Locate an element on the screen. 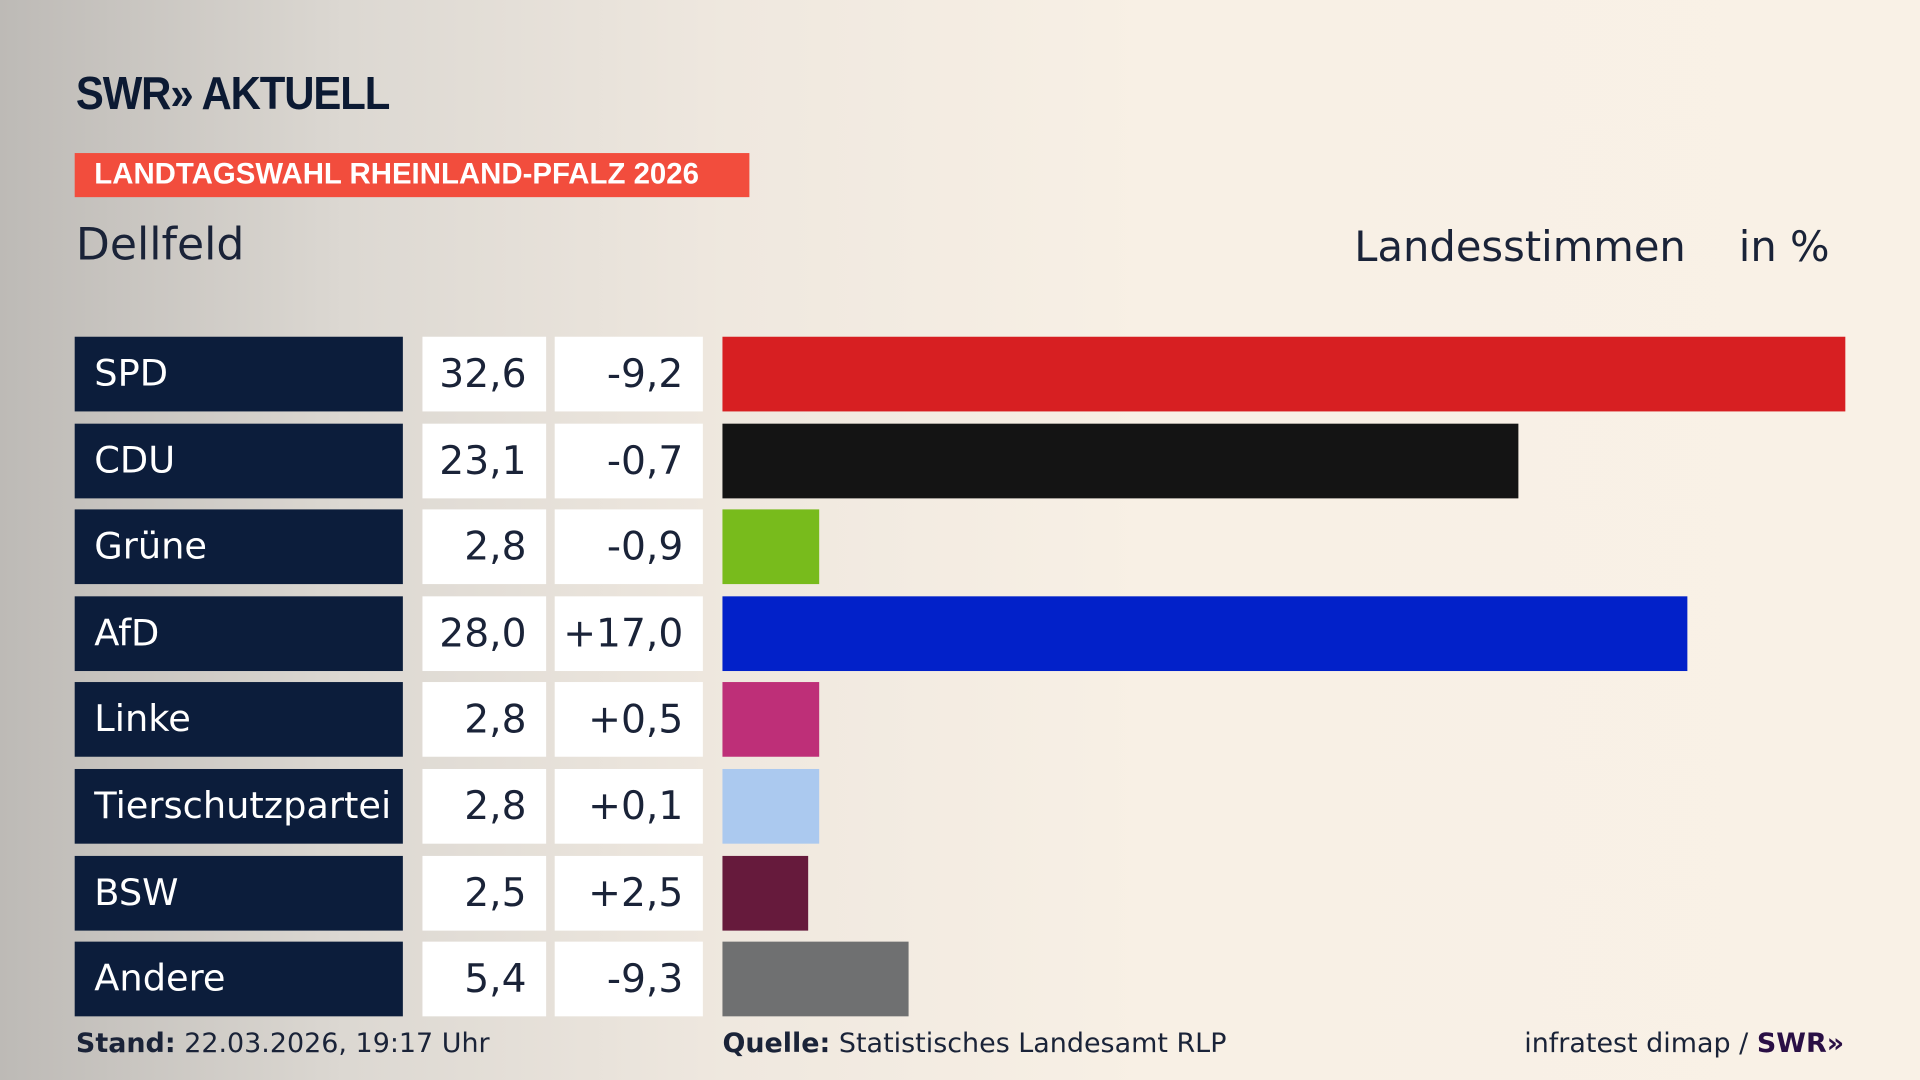  swr-logo-small: SWR» is located at coordinates (1800, 1044).